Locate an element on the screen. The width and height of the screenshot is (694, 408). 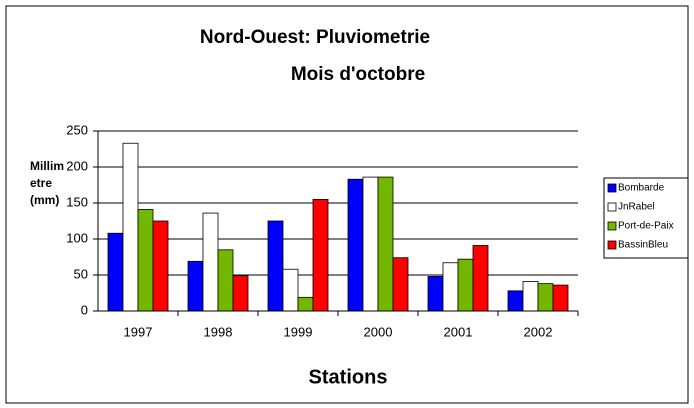
y-tick-label: 50 is located at coordinates (81, 273).